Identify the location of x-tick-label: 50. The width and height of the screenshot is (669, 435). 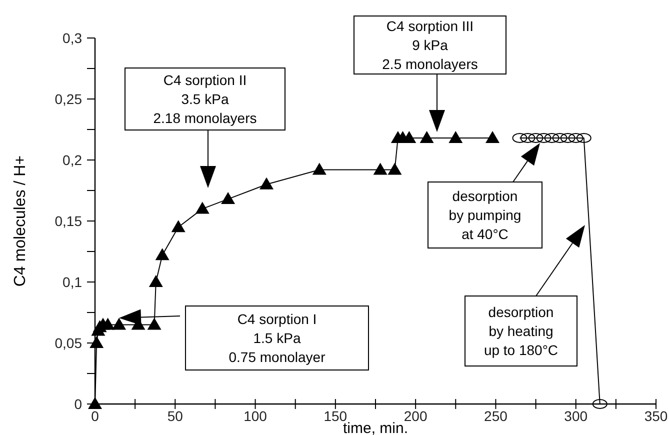
(175, 416).